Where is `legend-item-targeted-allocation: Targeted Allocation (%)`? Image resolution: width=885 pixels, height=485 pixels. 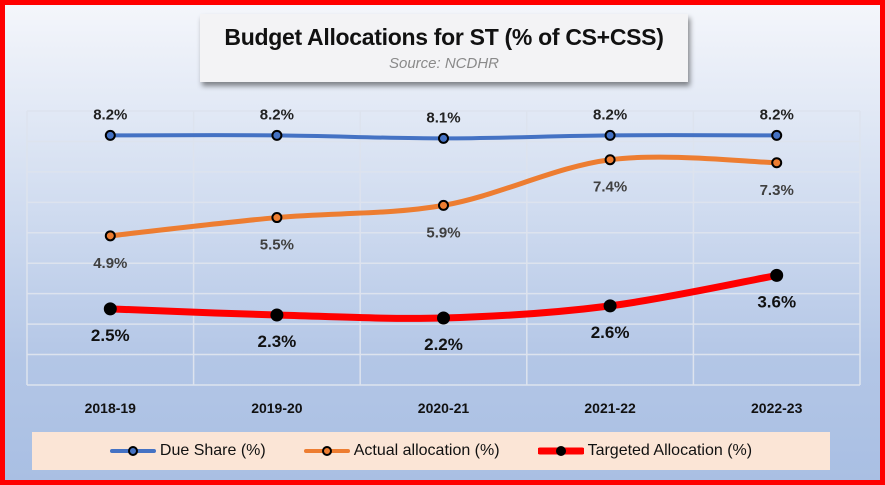 legend-item-targeted-allocation: Targeted Allocation (%) is located at coordinates (645, 451).